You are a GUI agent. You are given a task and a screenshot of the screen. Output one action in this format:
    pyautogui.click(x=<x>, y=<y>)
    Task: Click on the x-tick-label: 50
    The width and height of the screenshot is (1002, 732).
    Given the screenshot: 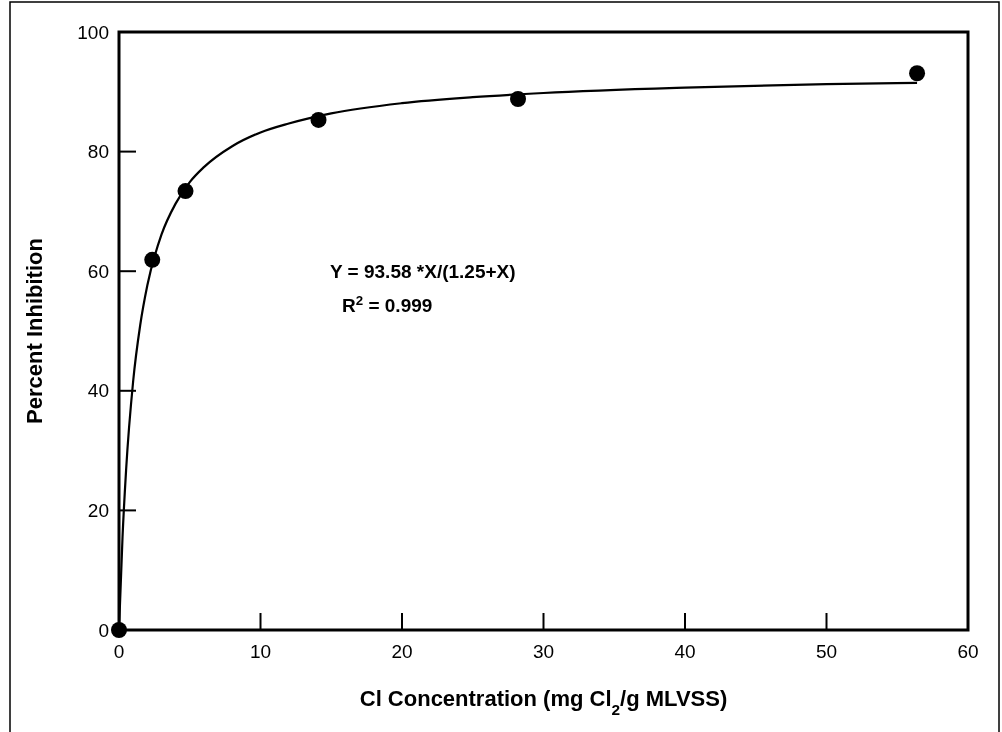 What is the action you would take?
    pyautogui.click(x=826, y=651)
    